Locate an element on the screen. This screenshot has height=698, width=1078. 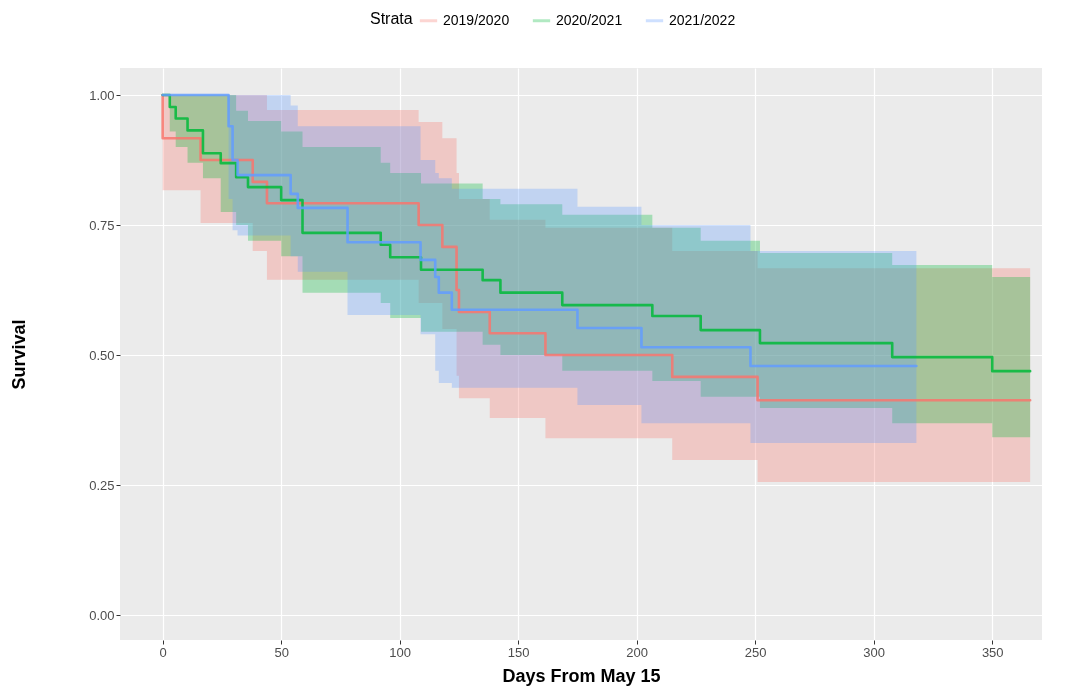
y-tick-label: 0.75 is located at coordinates (102, 225).